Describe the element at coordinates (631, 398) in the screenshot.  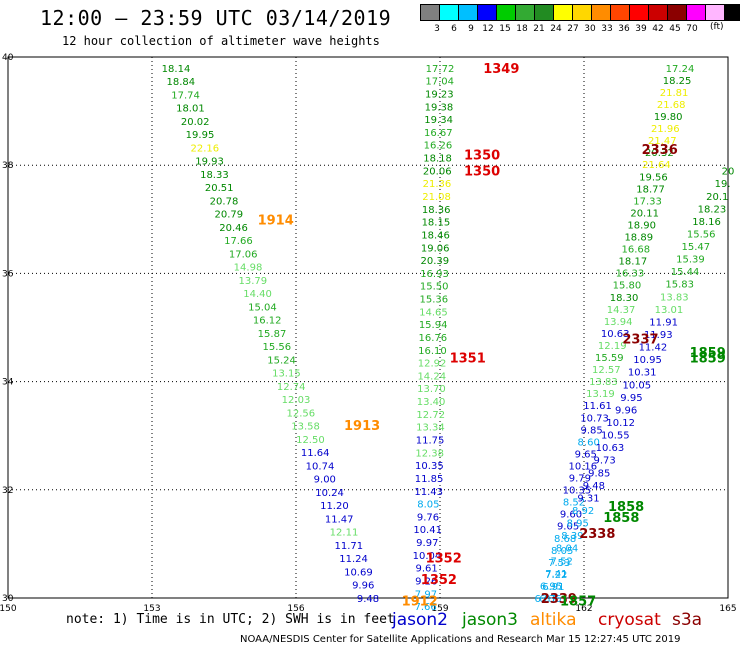
I see `wave-height-value: 9.95` at that location.